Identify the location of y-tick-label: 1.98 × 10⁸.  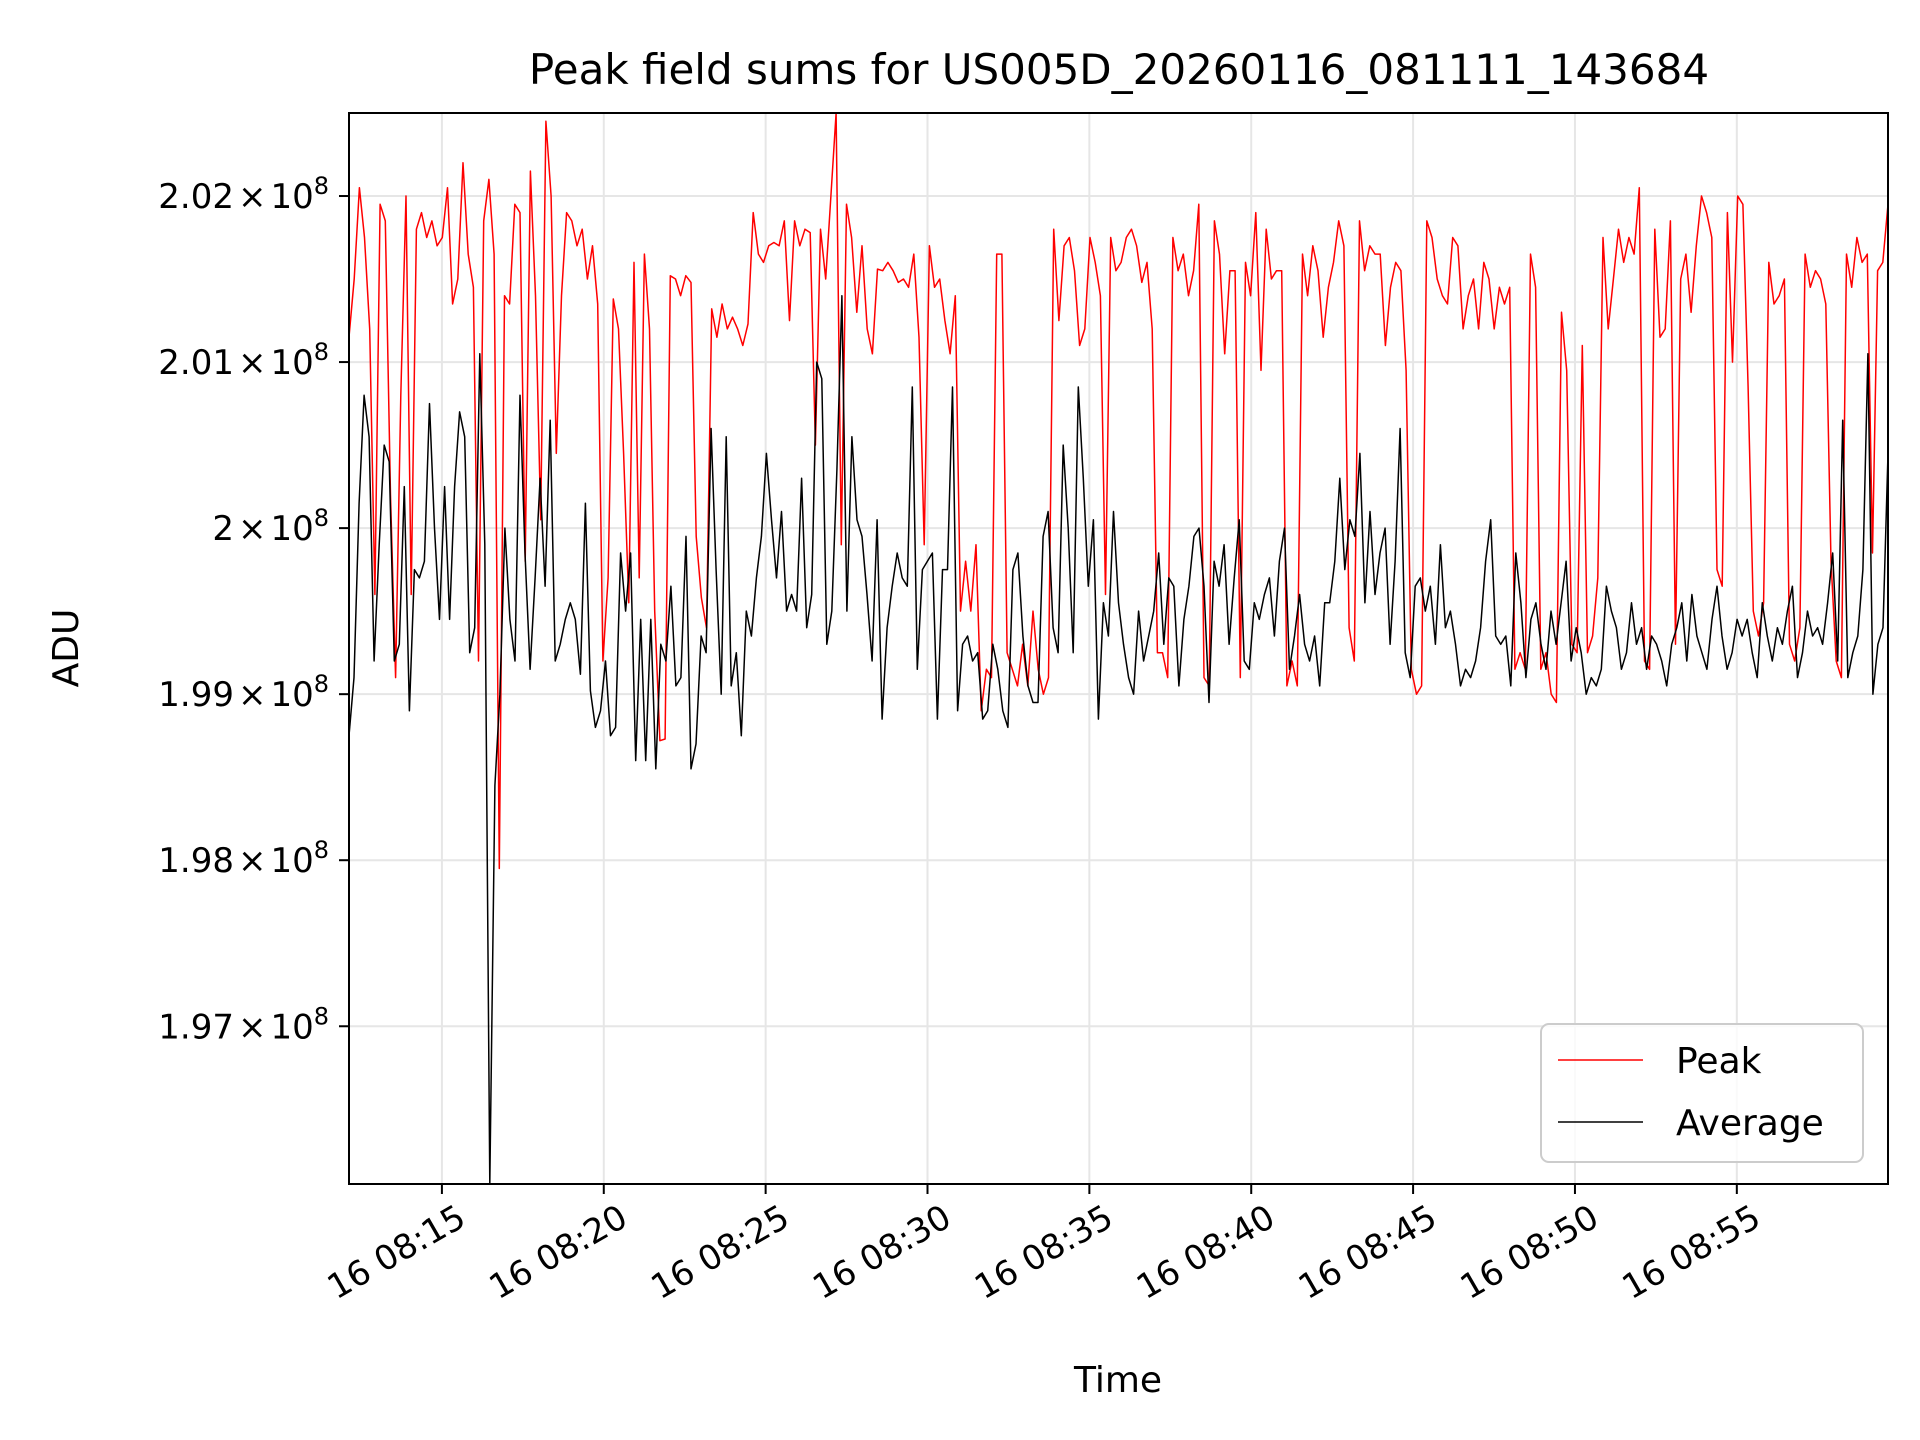
(243, 858).